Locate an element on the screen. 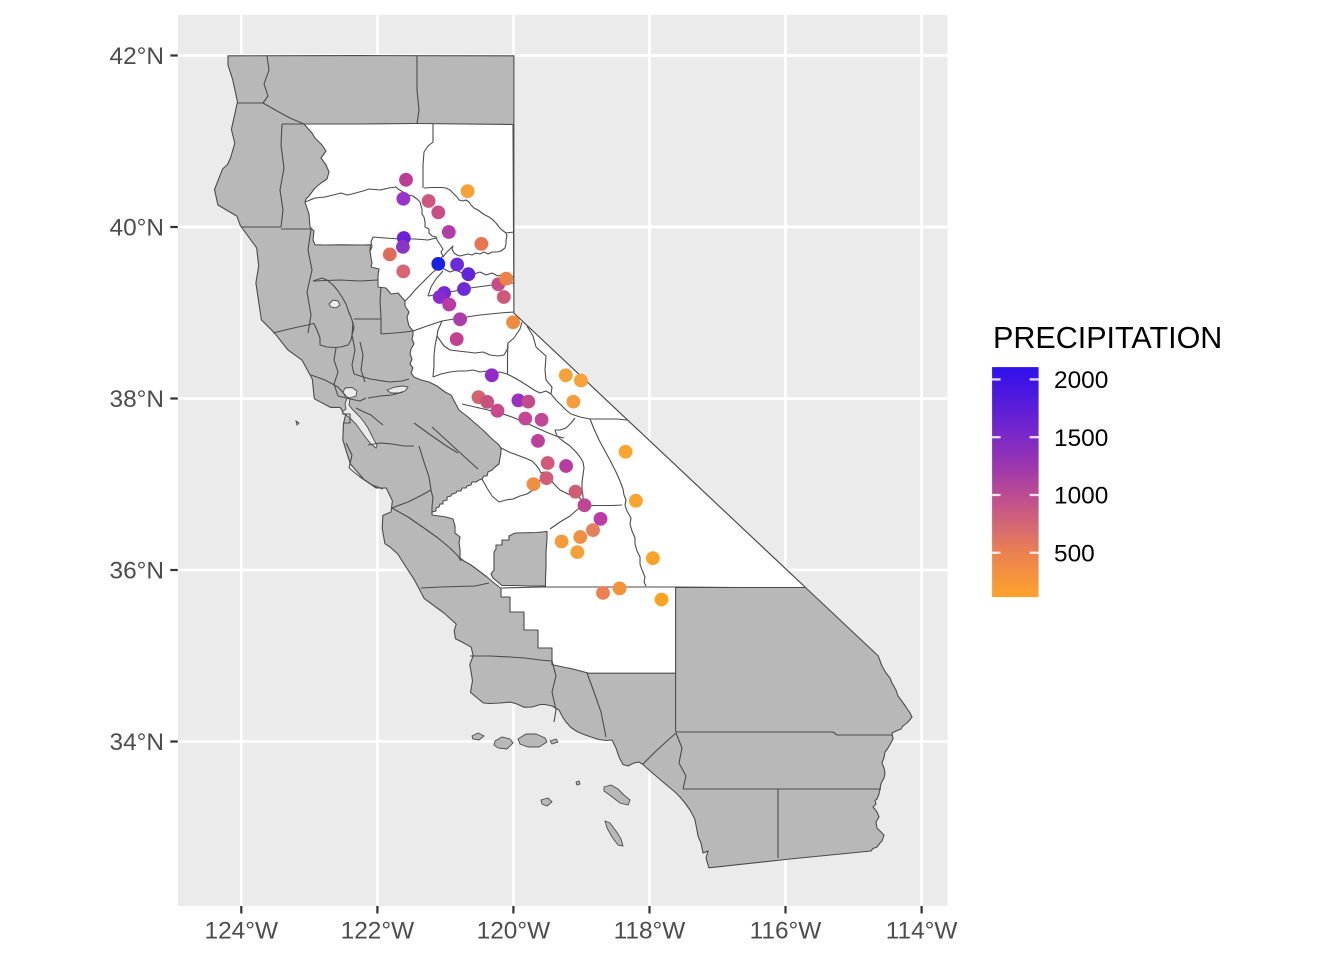  svg-text: 34°N is located at coordinates (137, 742).